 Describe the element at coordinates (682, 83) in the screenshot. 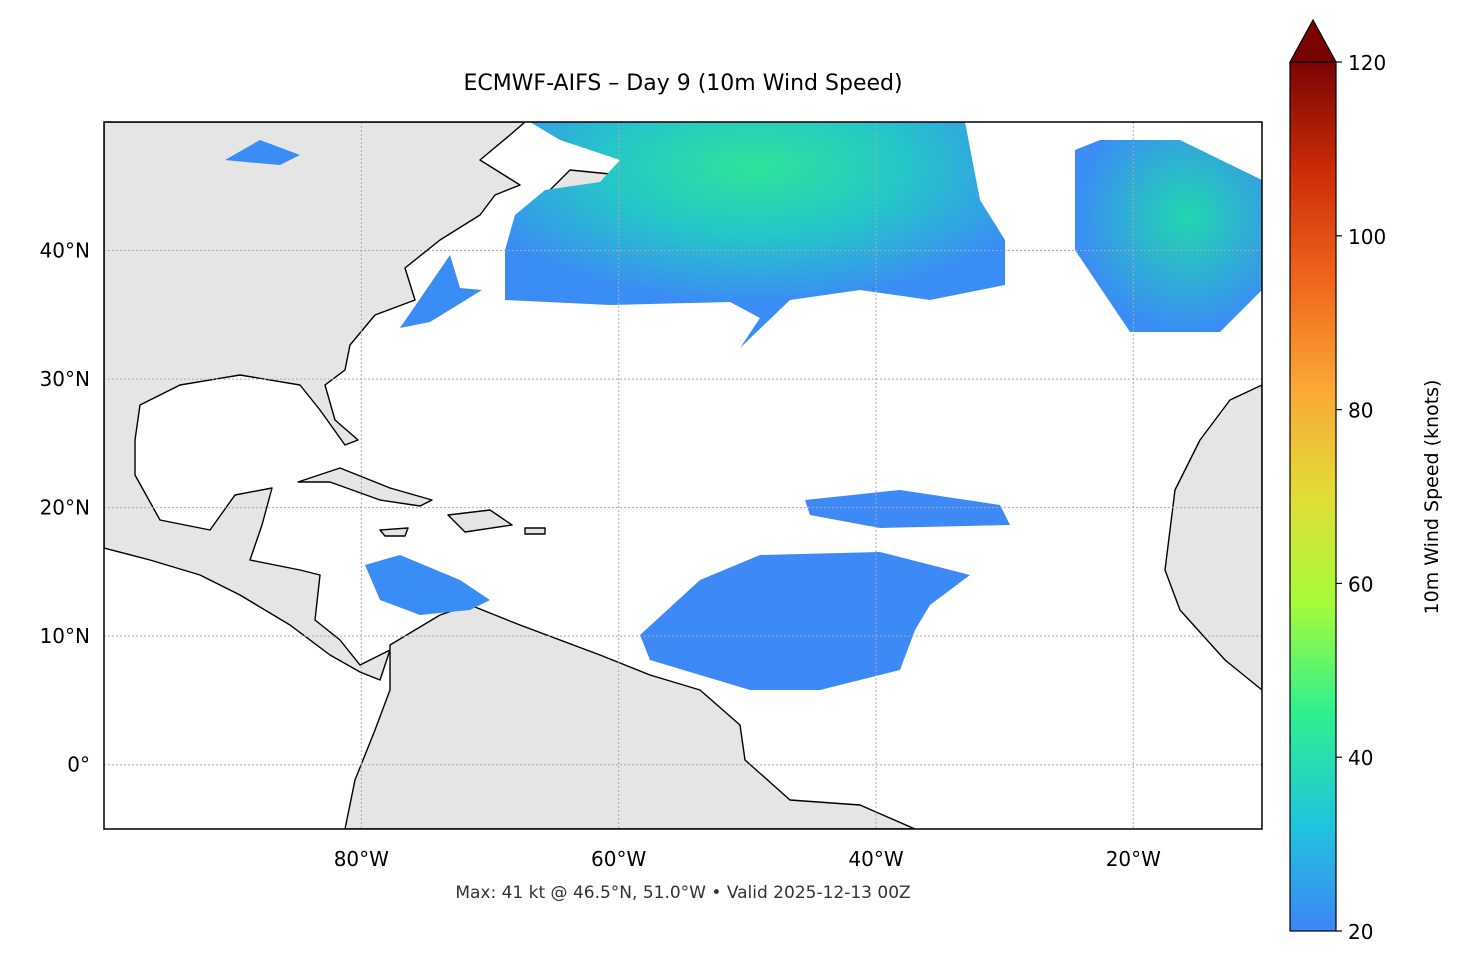

I see `map-title: ECMWF-AIFS – Day 9 (10m Wind Speed)` at that location.